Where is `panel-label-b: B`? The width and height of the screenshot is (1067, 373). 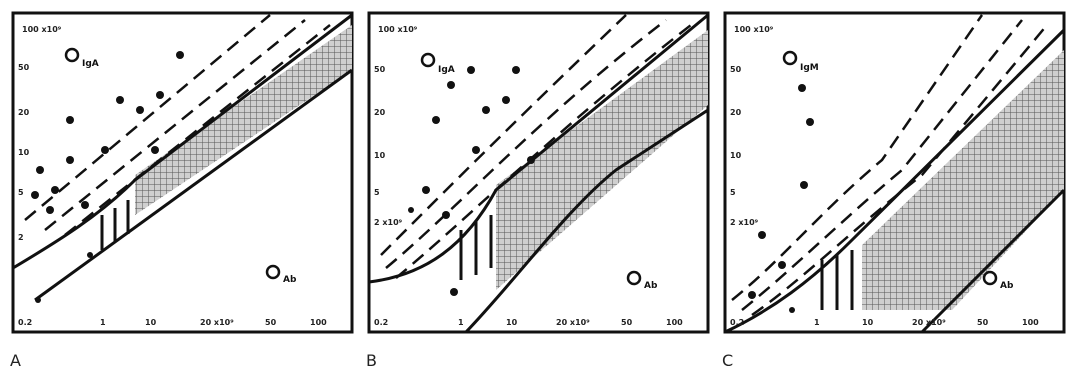
panel-label-b: B is located at coordinates (371, 360).